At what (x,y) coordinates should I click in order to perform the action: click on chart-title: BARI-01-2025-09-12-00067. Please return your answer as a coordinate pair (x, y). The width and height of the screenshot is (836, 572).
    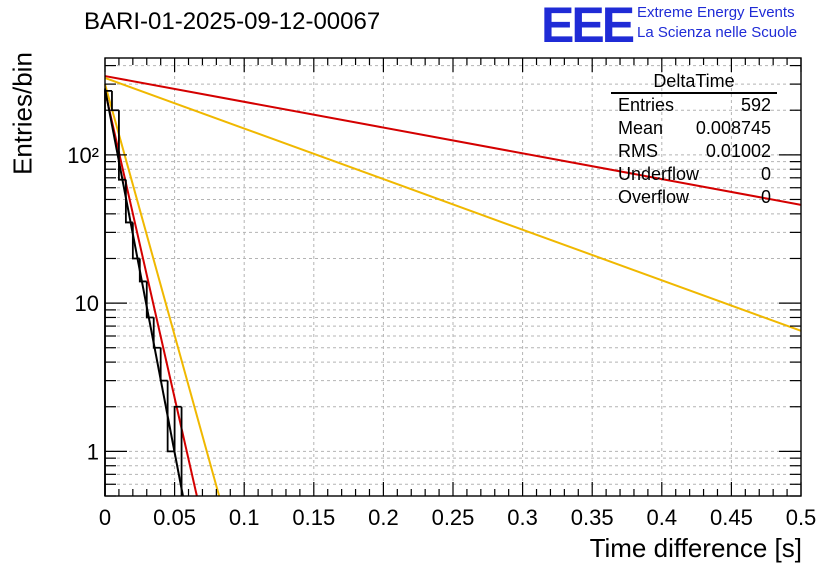
    Looking at the image, I should click on (232, 21).